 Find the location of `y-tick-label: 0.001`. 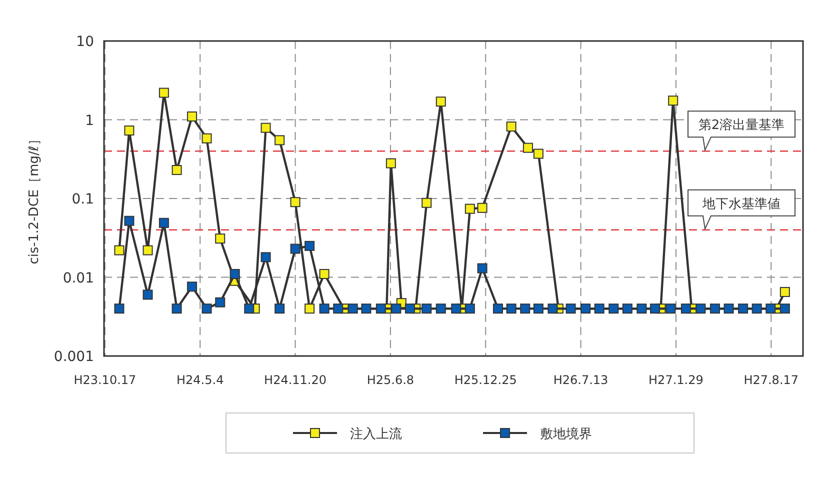

y-tick-label: 0.001 is located at coordinates (74, 357).